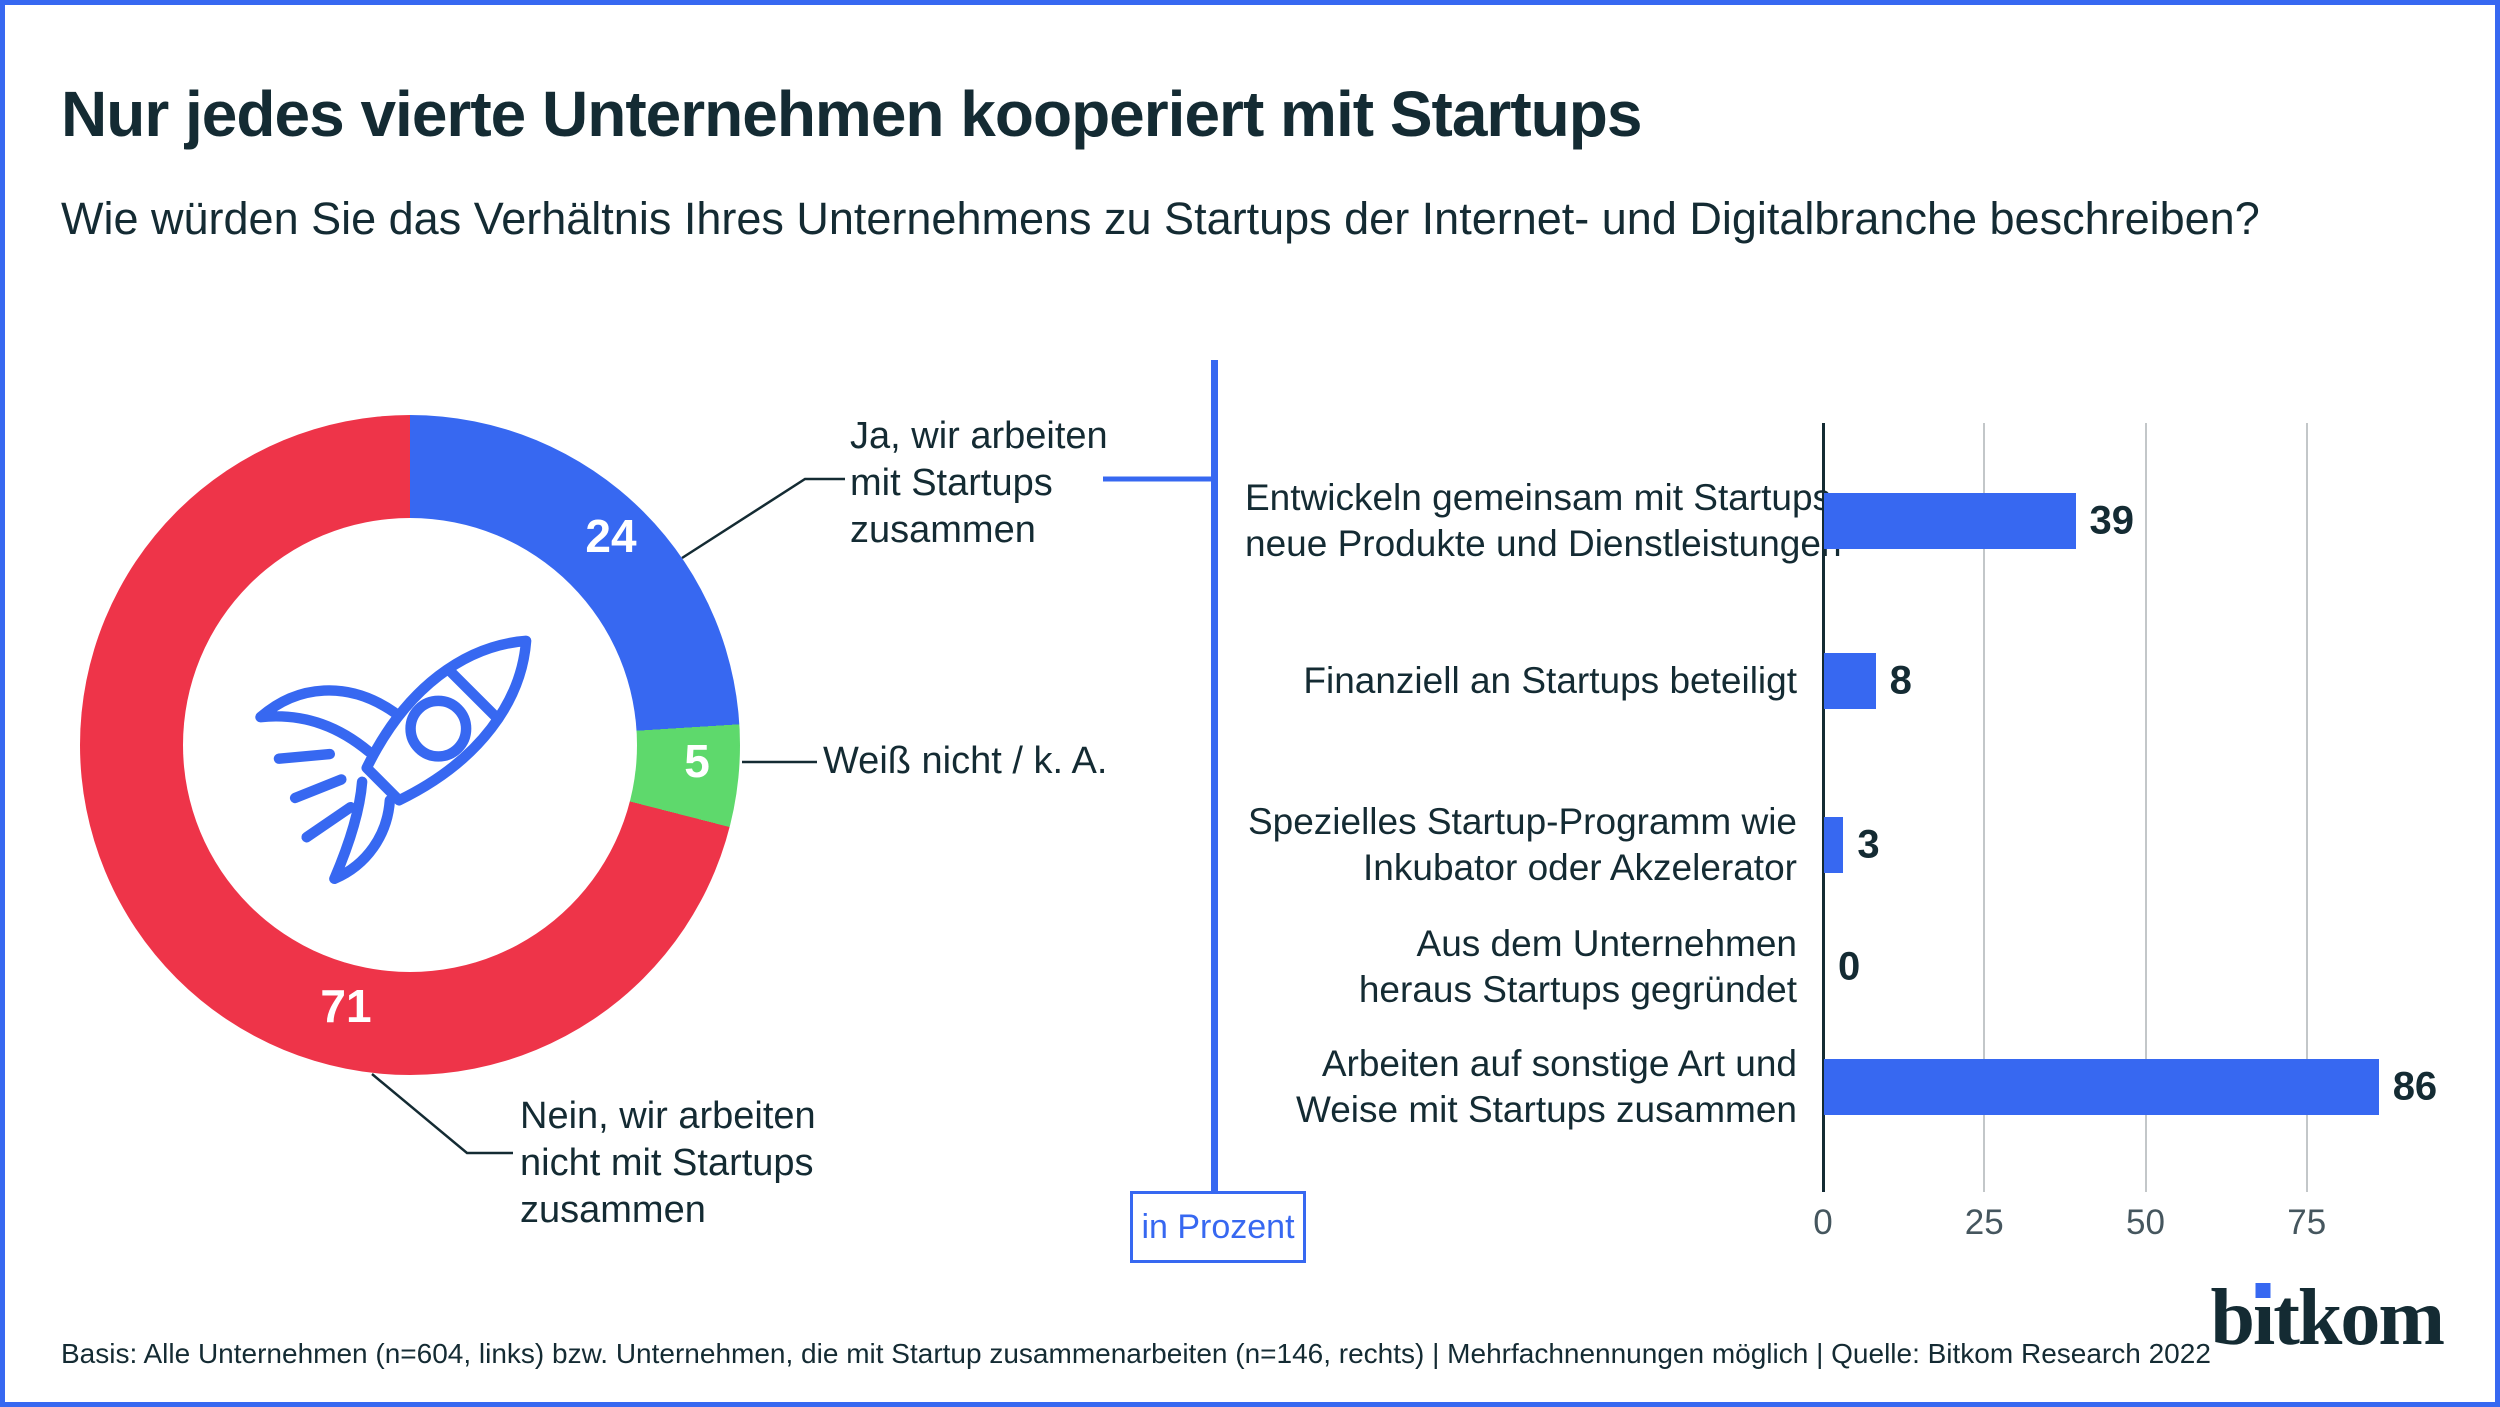 This screenshot has width=2500, height=1407. I want to click on bar-value-label: 8, so click(1900, 680).